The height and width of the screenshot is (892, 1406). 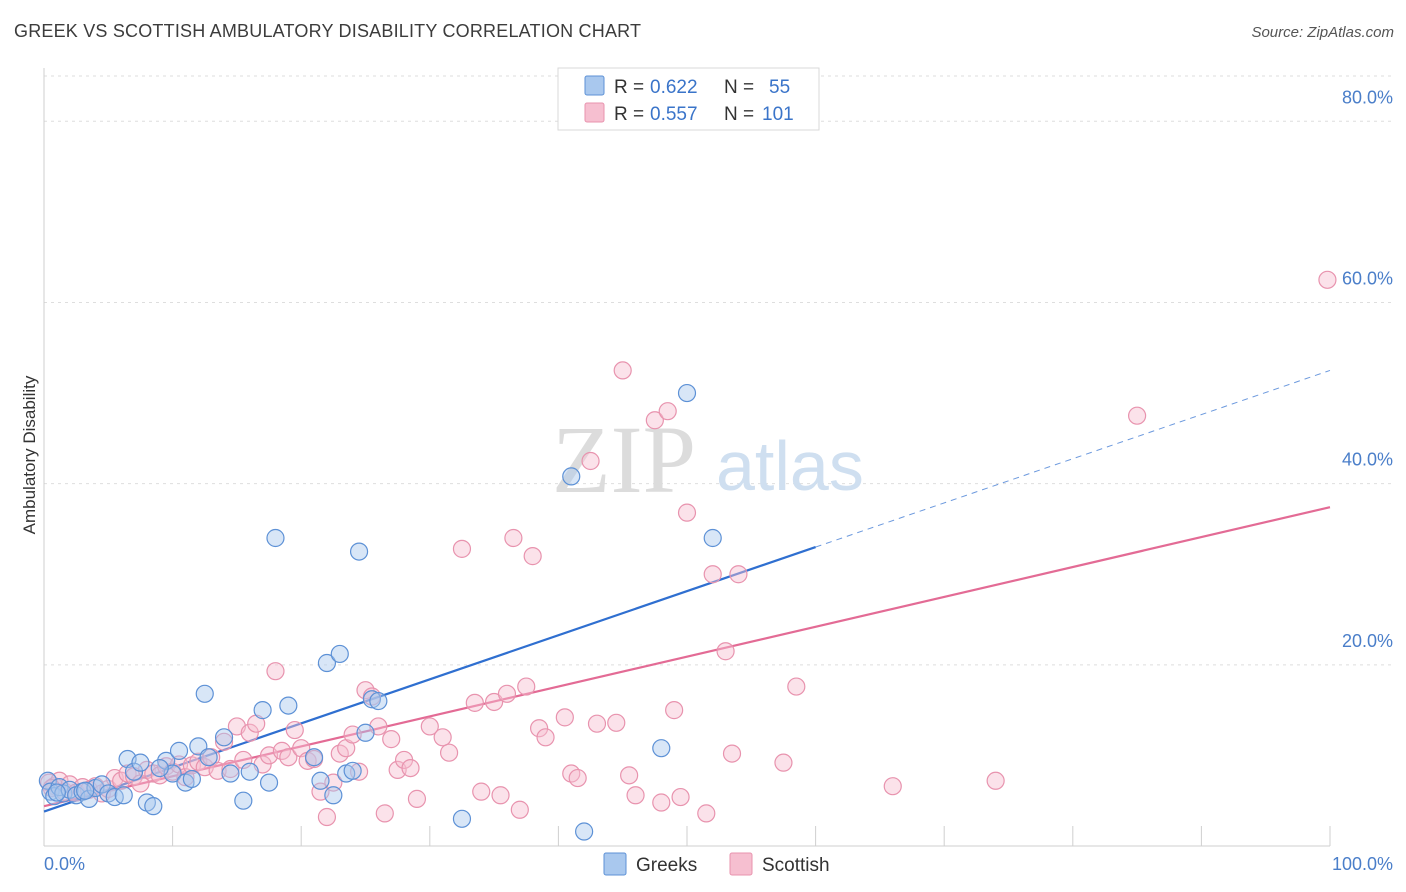 I want to click on y-axis-label: Ambulatory Disability, so click(x=29, y=454).